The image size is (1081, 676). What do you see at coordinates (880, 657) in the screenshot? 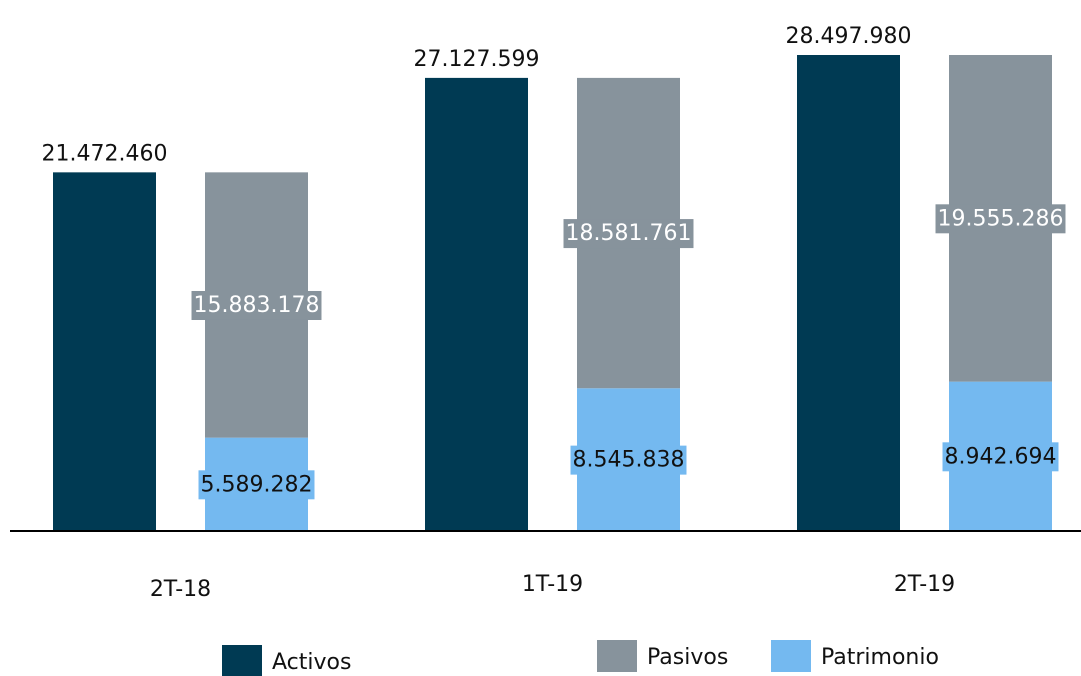
I see `legend-label: Patrimonio` at bounding box center [880, 657].